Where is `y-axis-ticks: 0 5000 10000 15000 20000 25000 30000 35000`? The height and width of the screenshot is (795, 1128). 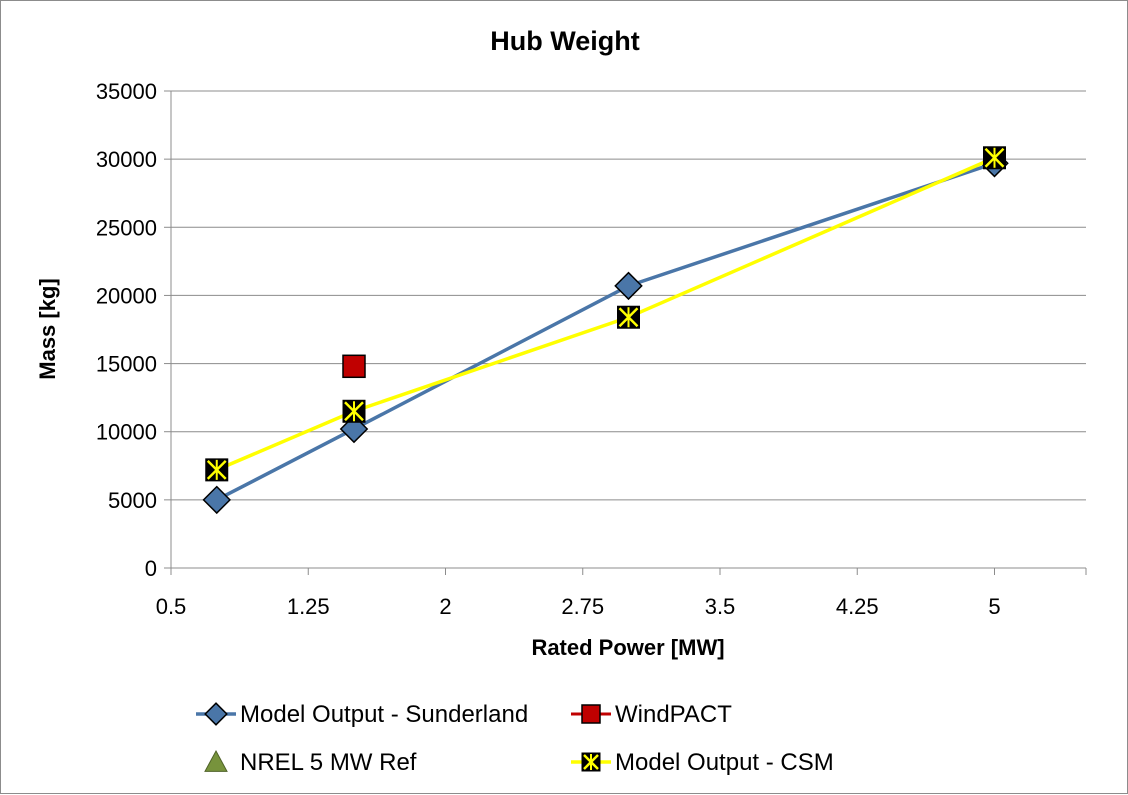
y-axis-ticks: 0 5000 10000 15000 20000 25000 30000 35000 is located at coordinates (133, 330).